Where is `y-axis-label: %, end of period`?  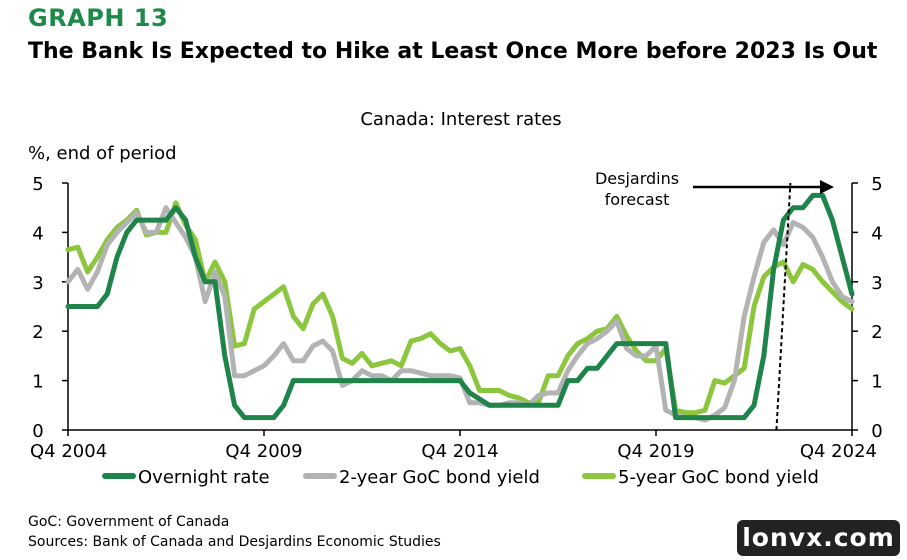 y-axis-label: %, end of period is located at coordinates (102, 153).